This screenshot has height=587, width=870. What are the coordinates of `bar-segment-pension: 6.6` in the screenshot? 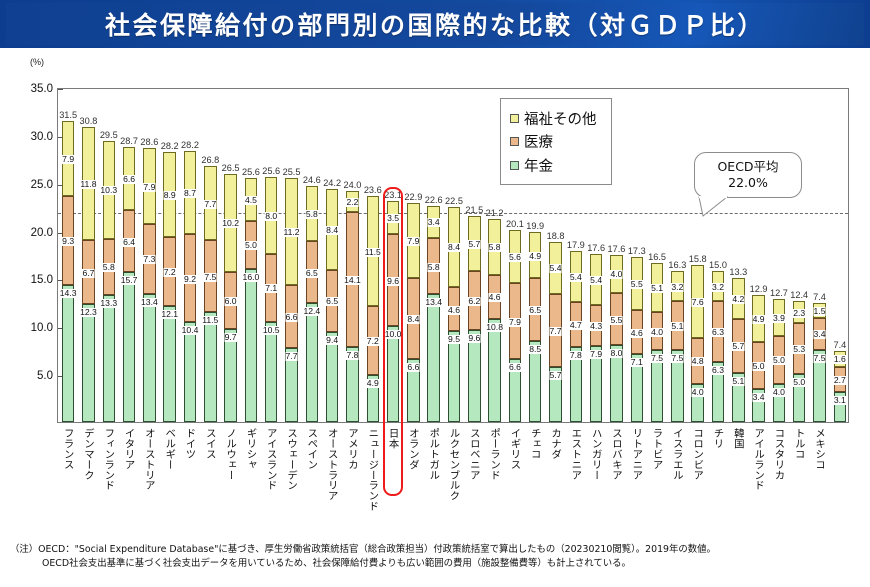 It's located at (515, 390).